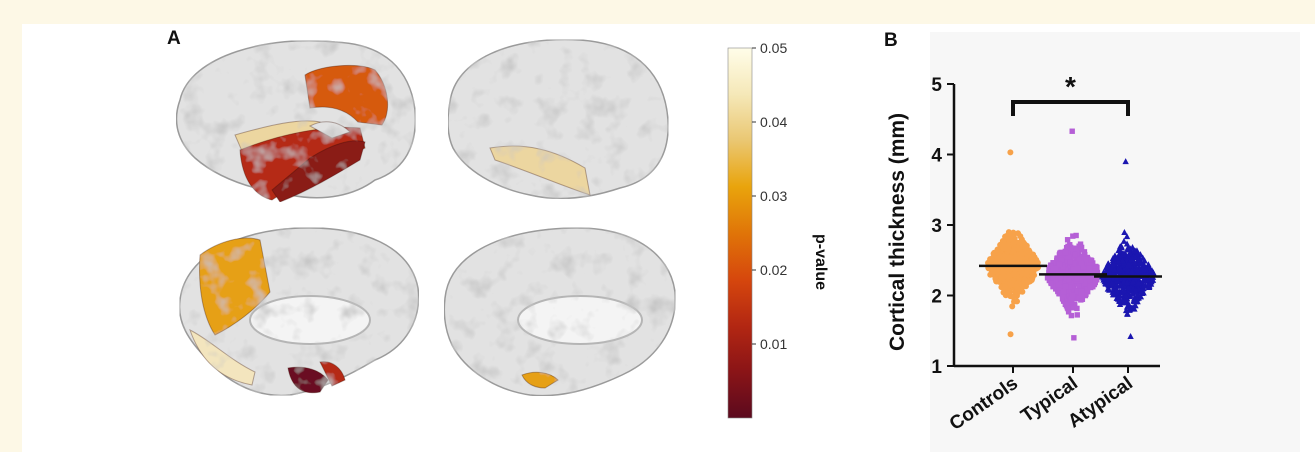 Image resolution: width=1315 pixels, height=452 pixels. Describe the element at coordinates (740, 233) in the screenshot. I see `colorbar-gradient` at that location.